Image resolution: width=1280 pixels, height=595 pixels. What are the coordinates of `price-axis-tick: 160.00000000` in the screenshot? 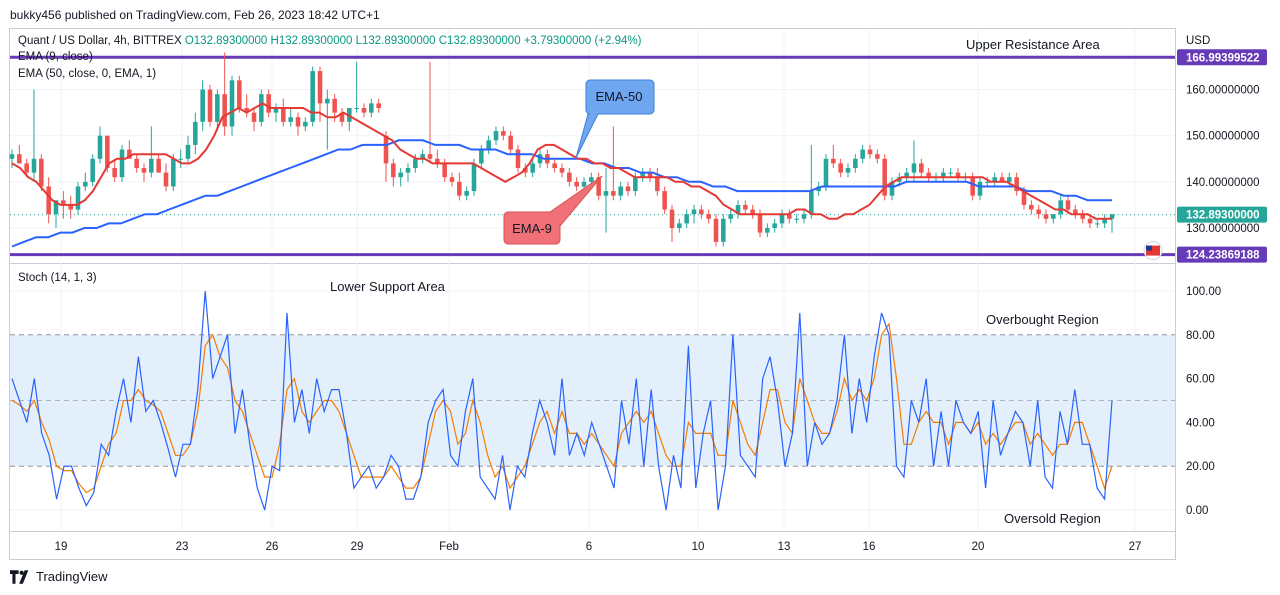 It's located at (1223, 91).